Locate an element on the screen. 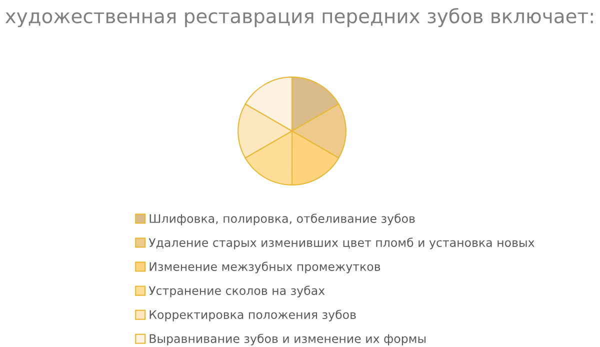 The height and width of the screenshot is (347, 600). legend-label: Корректировка положения зубов is located at coordinates (253, 316).